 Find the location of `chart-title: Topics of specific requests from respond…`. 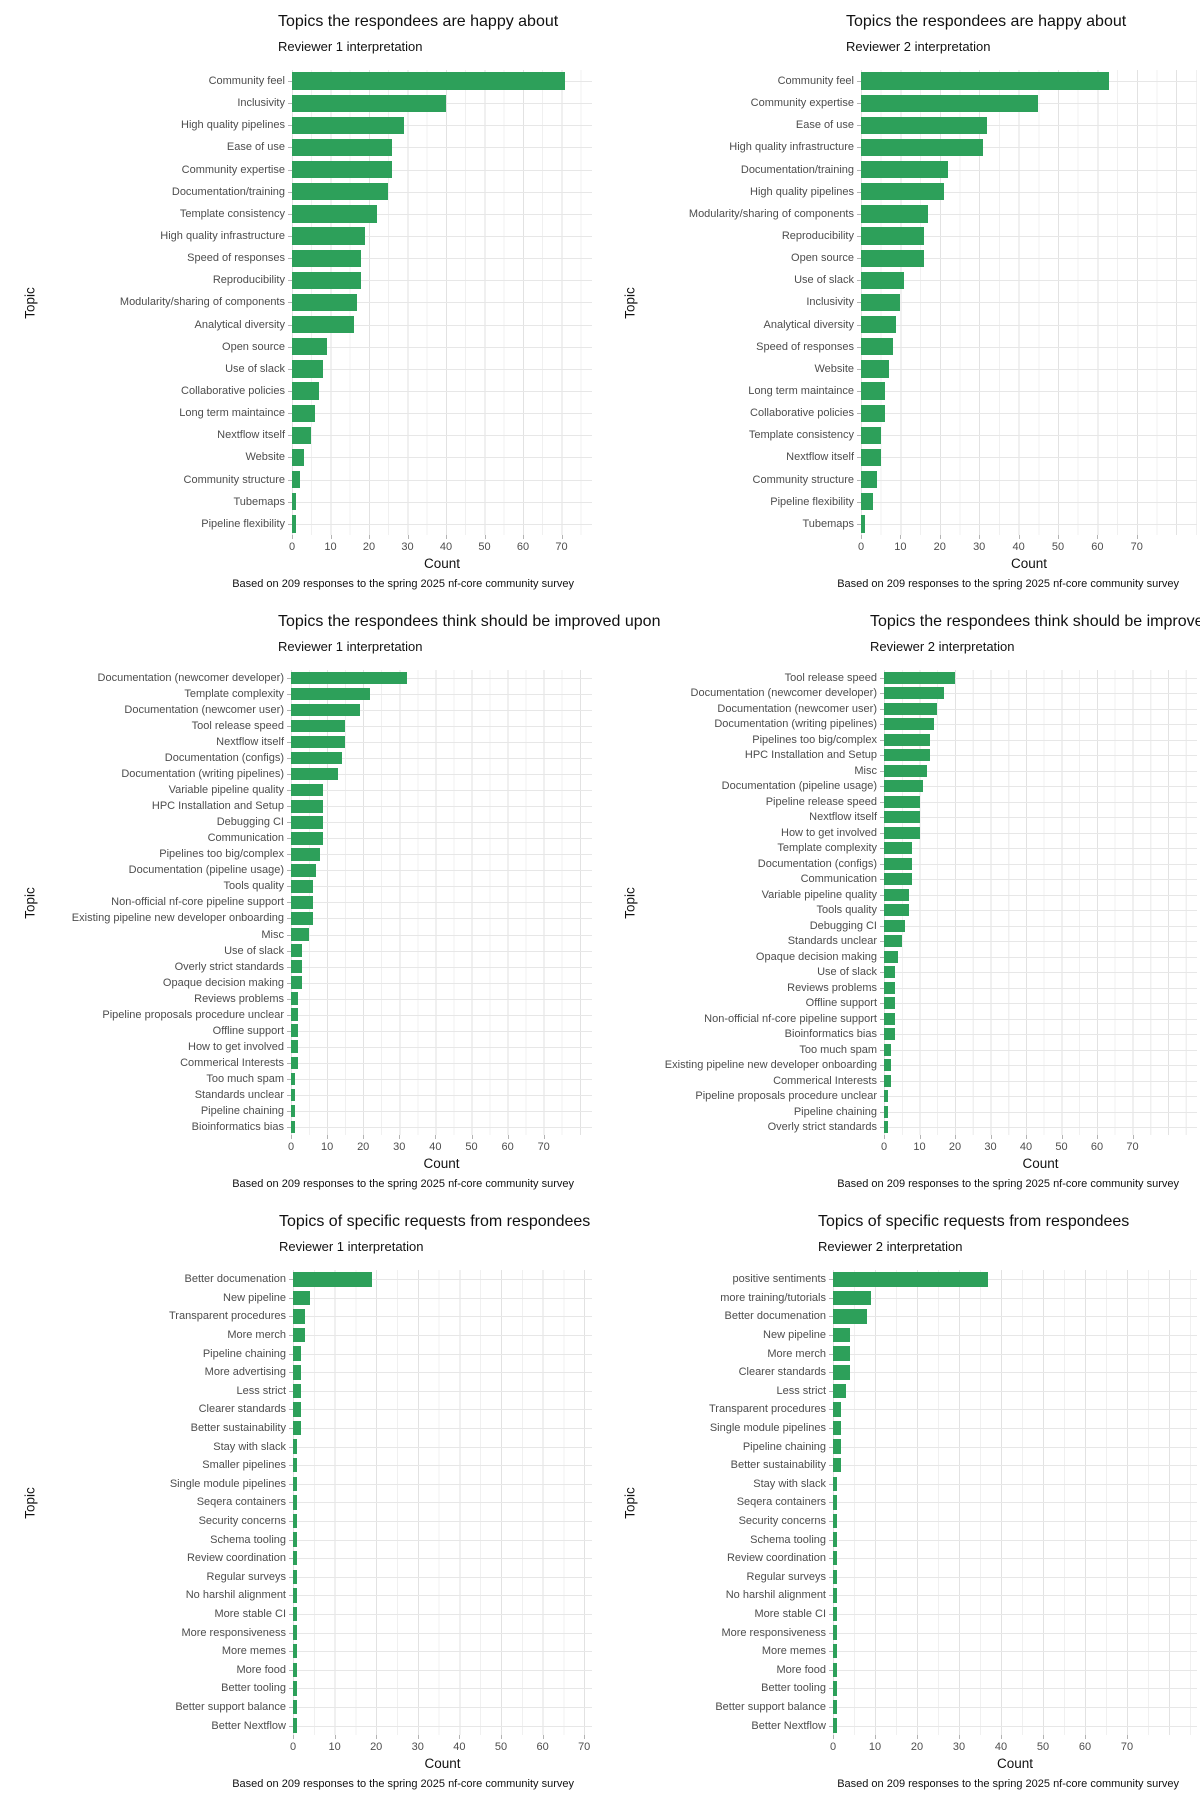

chart-title: Topics of specific requests from respond… is located at coordinates (435, 1221).